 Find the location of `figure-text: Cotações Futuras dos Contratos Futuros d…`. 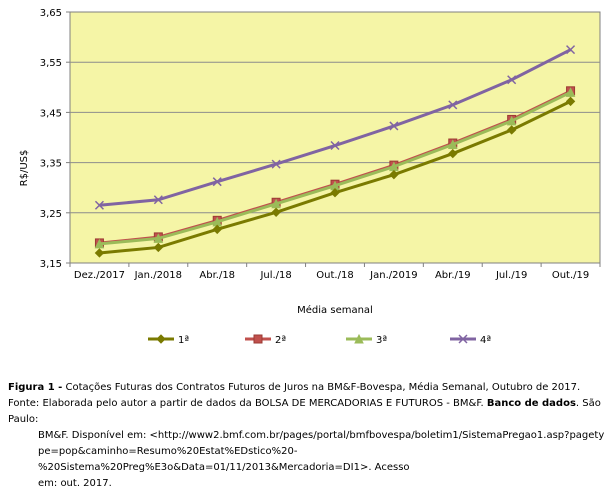

figure-text: Cotações Futuras dos Contratos Futuros d… is located at coordinates (321, 387).